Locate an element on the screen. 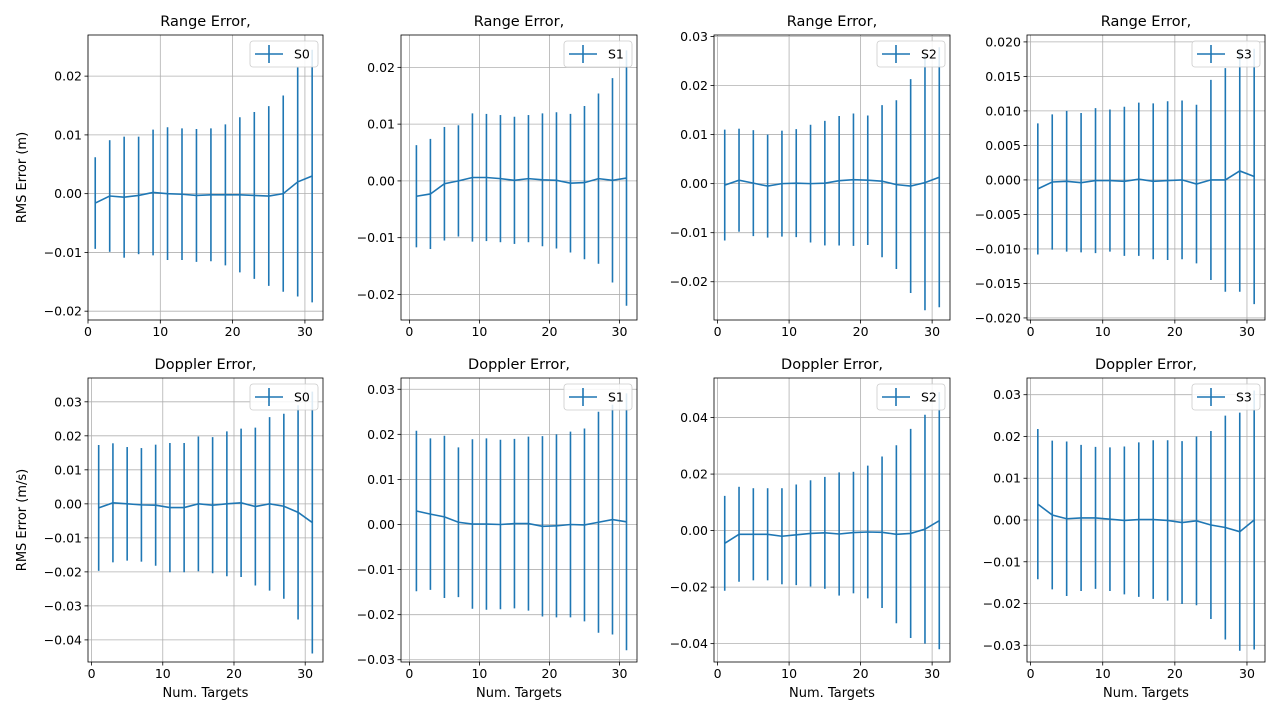 This screenshot has height=720, width=1280. y-axis-label: RMS Error (m) is located at coordinates (22, 177).